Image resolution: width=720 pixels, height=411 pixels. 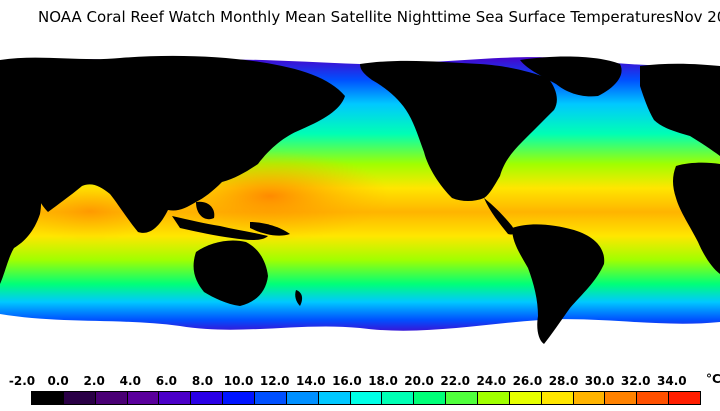 I want to click on landmass-borneo, so click(x=205, y=210).